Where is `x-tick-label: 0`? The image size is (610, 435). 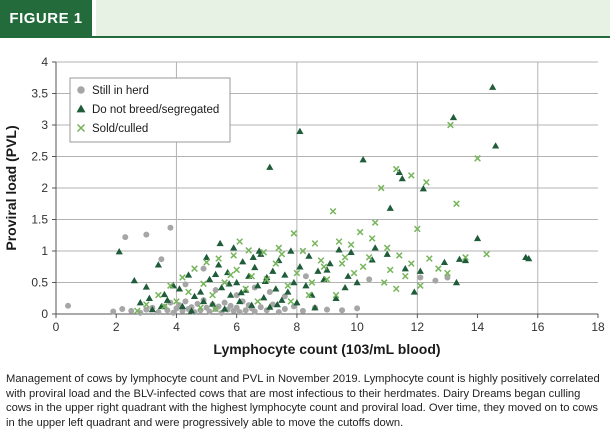
x-tick-label: 0 is located at coordinates (56, 327).